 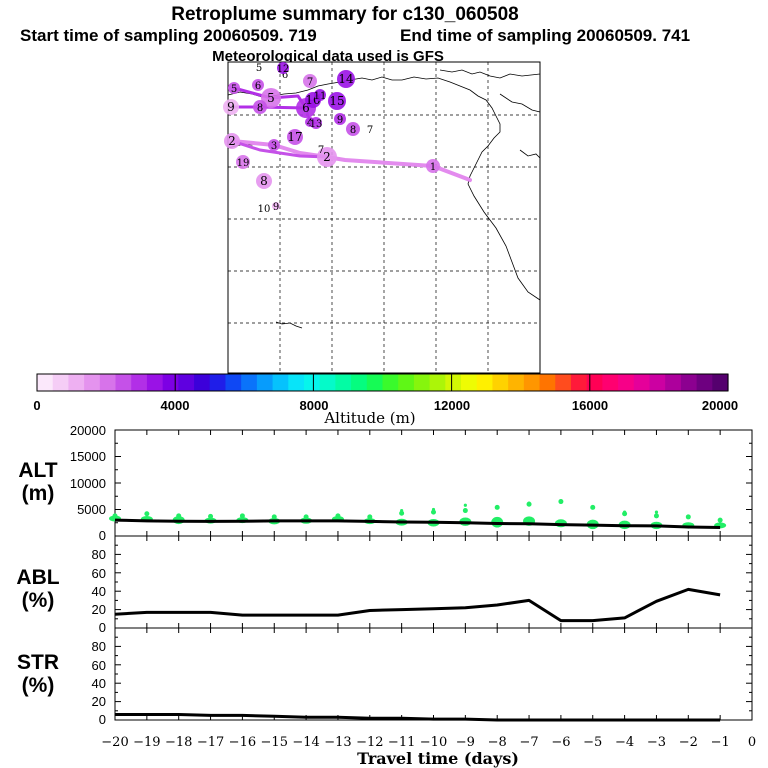 I want to click on abl-panel-unit: (%), so click(x=38, y=600).